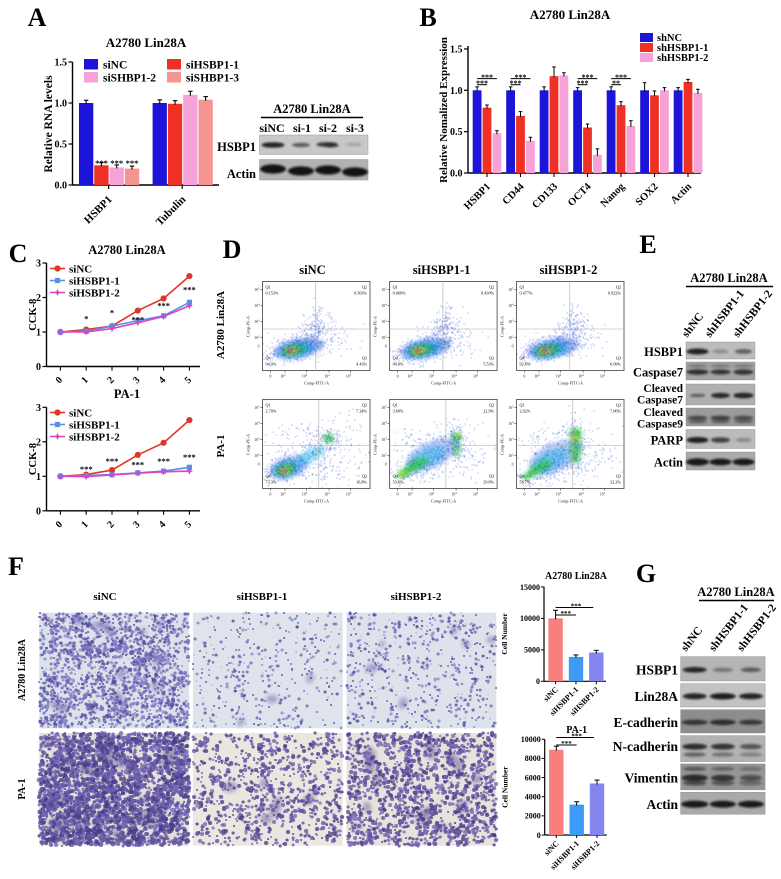 The image size is (781, 879). What do you see at coordinates (615, 411) in the screenshot?
I see `svg-text: 7.06%` at bounding box center [615, 411].